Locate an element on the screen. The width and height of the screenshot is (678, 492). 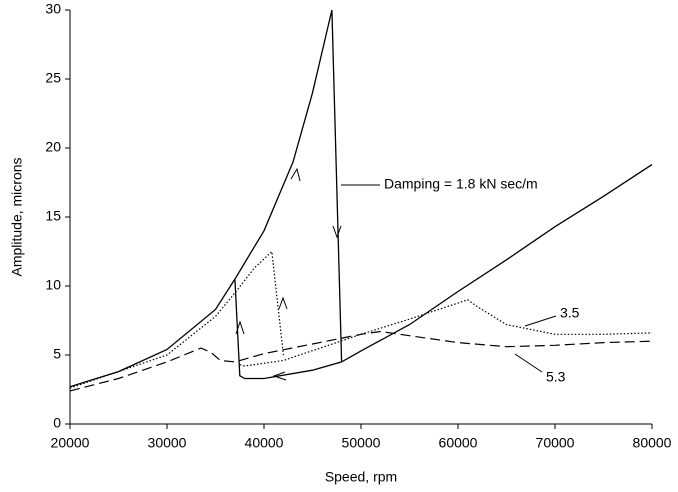
x-tick-label: 30000 is located at coordinates (167, 443).